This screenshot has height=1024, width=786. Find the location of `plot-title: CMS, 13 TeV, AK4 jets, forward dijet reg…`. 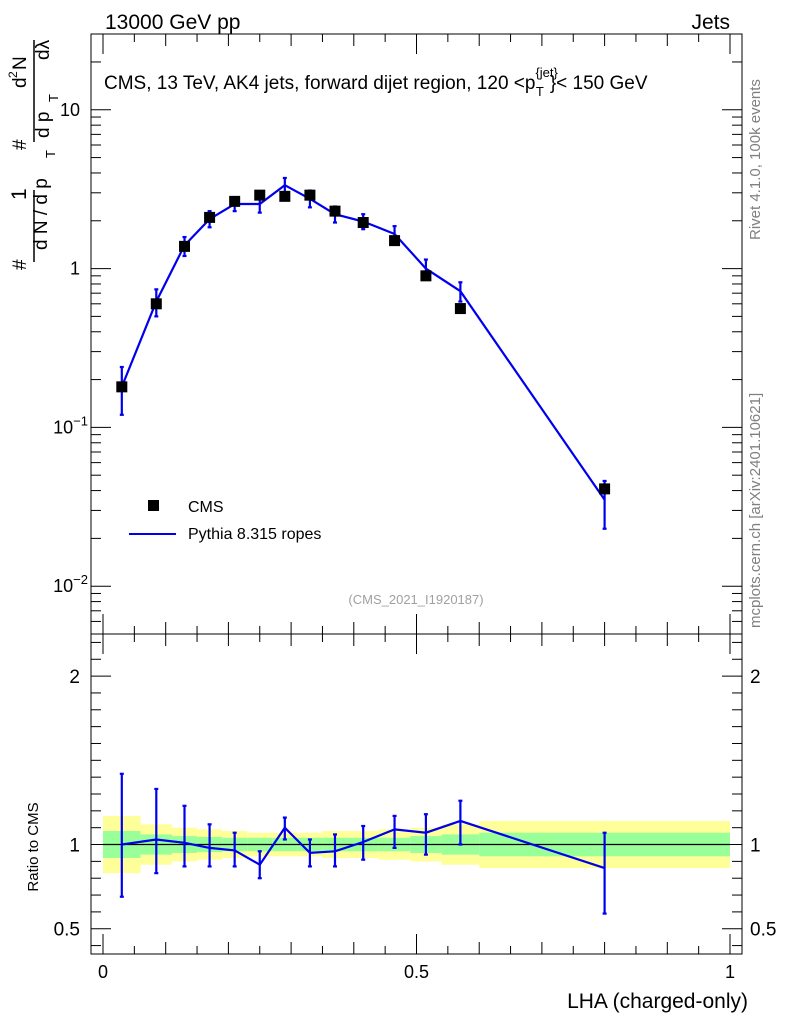

plot-title: CMS, 13 TeV, AK4 jets, forward dijet reg… is located at coordinates (376, 82).